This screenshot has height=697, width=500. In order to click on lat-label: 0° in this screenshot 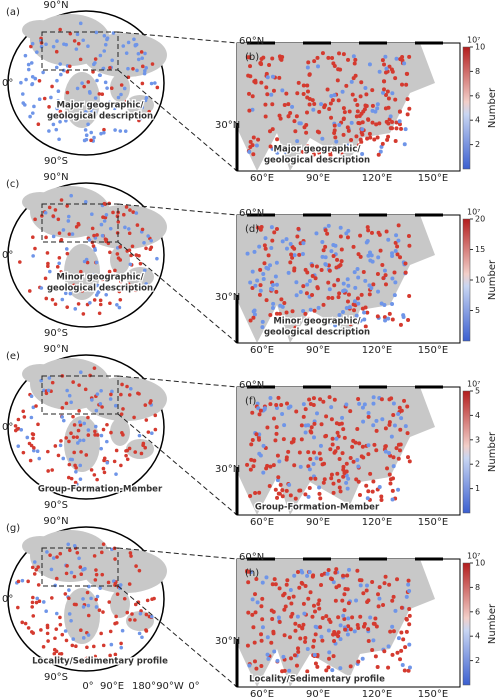, I will do `click(7, 599)`.